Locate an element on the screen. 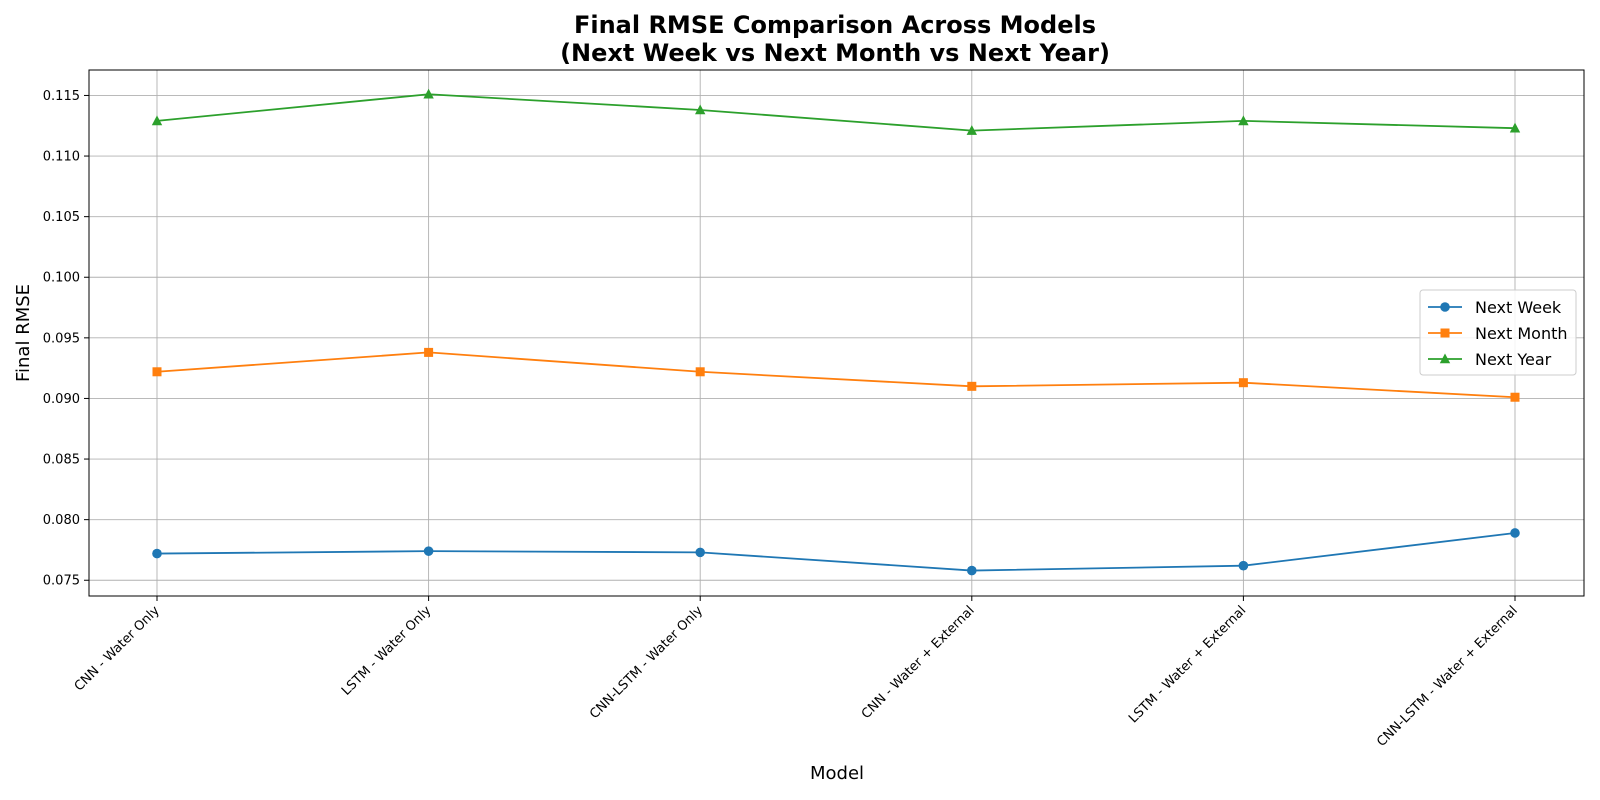  series-next-year is located at coordinates (836, 111).